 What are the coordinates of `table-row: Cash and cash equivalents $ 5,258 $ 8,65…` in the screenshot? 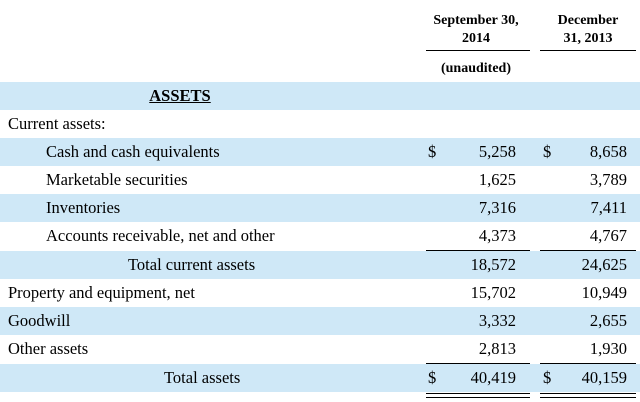 It's located at (320, 152).